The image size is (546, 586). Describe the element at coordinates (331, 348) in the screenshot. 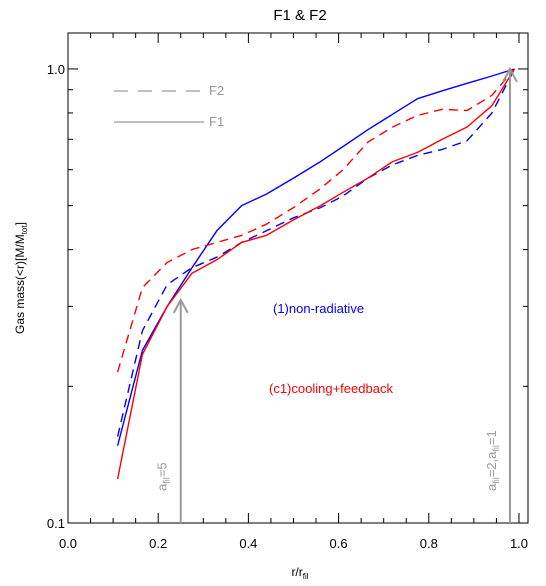

I see `annotations: (1)non-radiative (c1)cooling+feedback` at that location.